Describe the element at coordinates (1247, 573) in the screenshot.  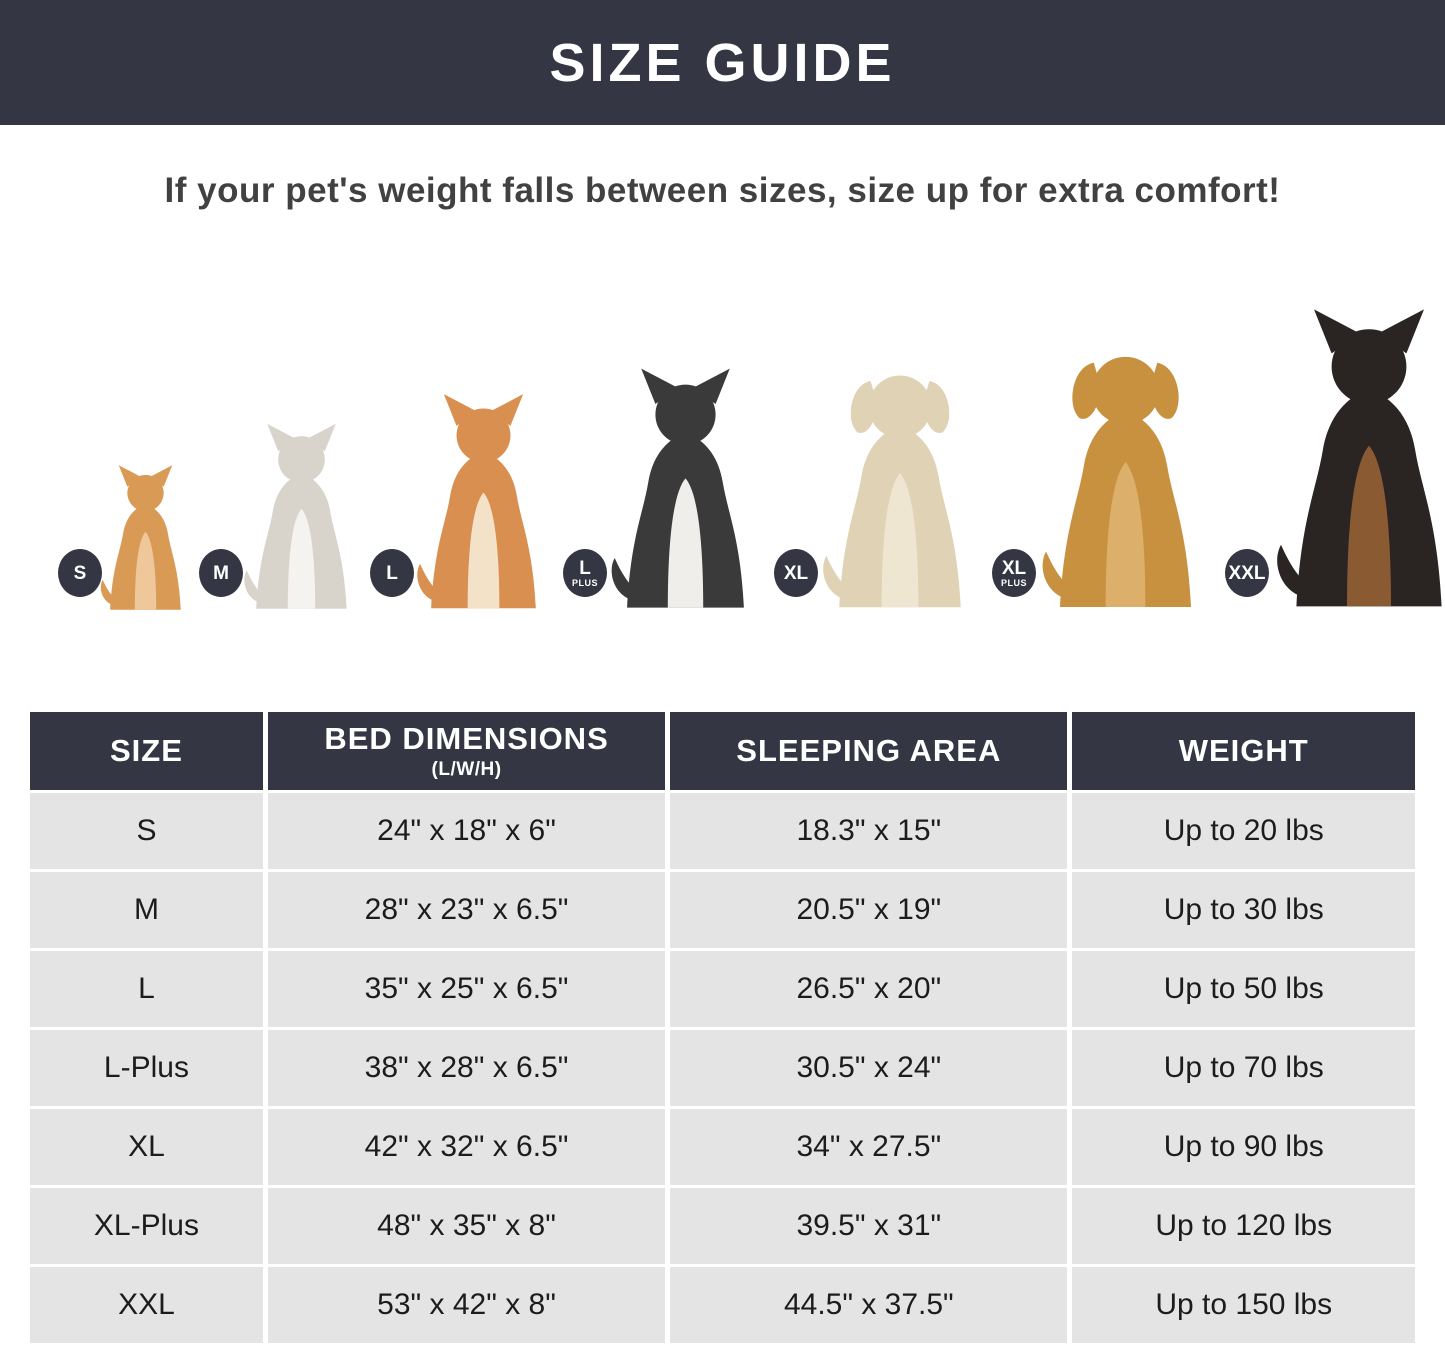
I see `size-badge-xxl: XXL` at that location.